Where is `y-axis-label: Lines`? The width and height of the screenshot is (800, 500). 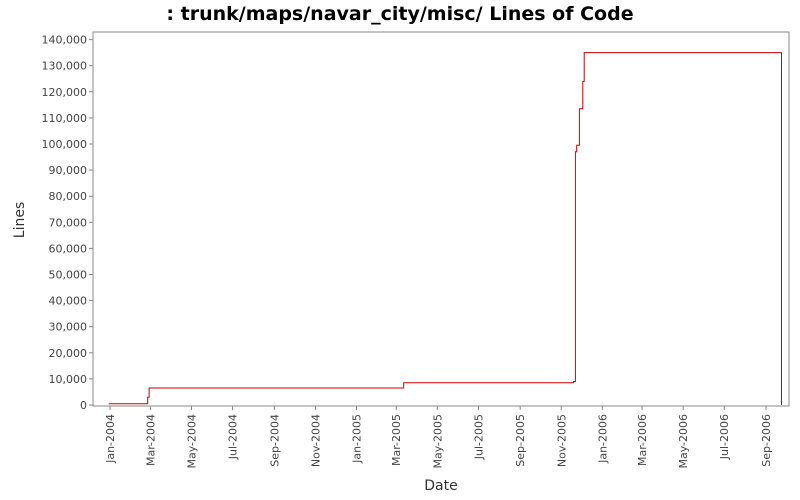
y-axis-label: Lines is located at coordinates (20, 220).